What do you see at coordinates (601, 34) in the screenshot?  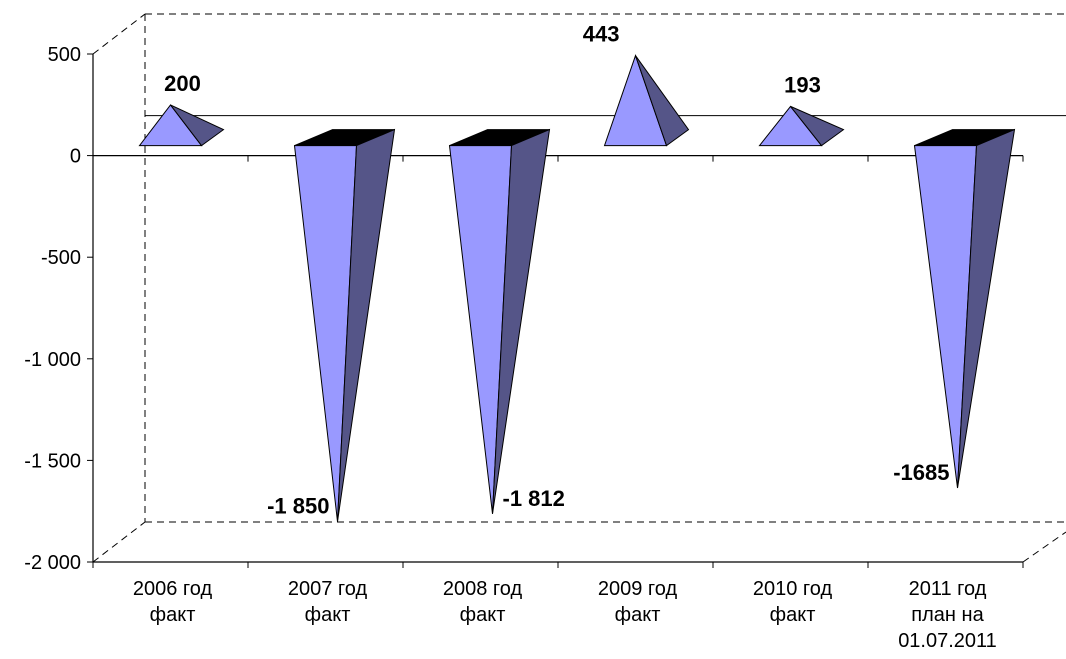 I see `data-label: 443` at bounding box center [601, 34].